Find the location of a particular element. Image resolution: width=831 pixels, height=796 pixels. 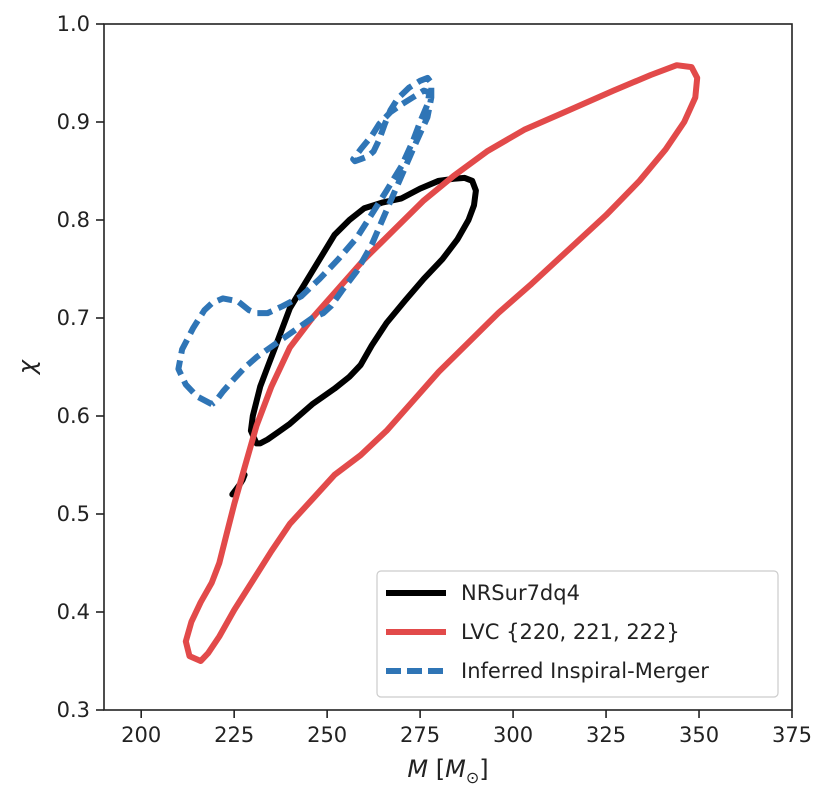

x-tick-label: 375 is located at coordinates (792, 735).